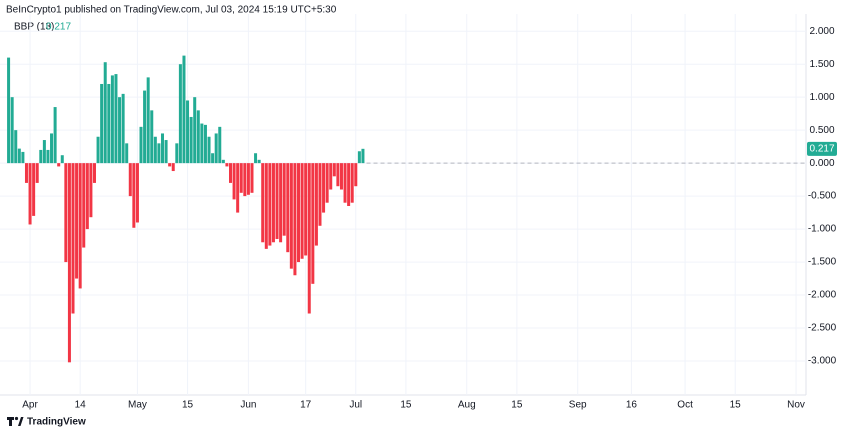 The image size is (850, 433). What do you see at coordinates (822, 295) in the screenshot?
I see `y-tick-label: -2.000` at bounding box center [822, 295].